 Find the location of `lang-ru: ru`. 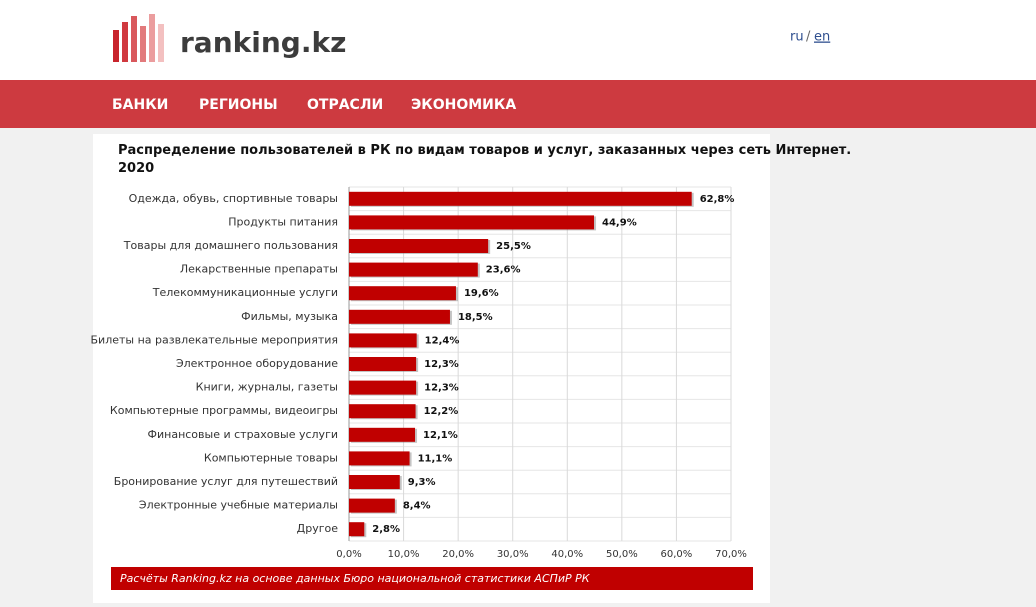

lang-ru: ru is located at coordinates (797, 37).